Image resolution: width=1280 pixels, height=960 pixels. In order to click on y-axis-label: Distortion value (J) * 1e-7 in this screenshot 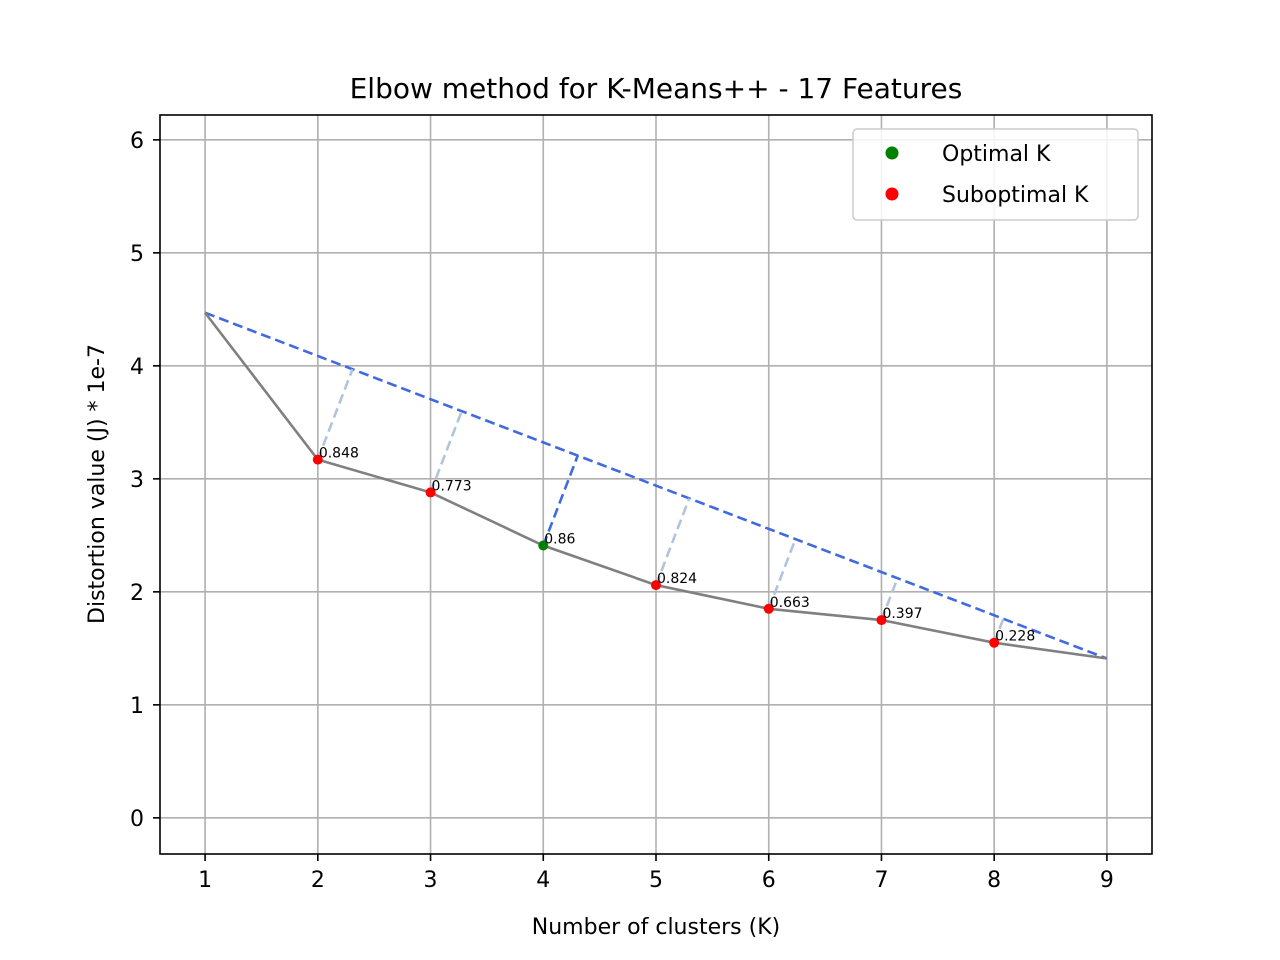, I will do `click(97, 484)`.